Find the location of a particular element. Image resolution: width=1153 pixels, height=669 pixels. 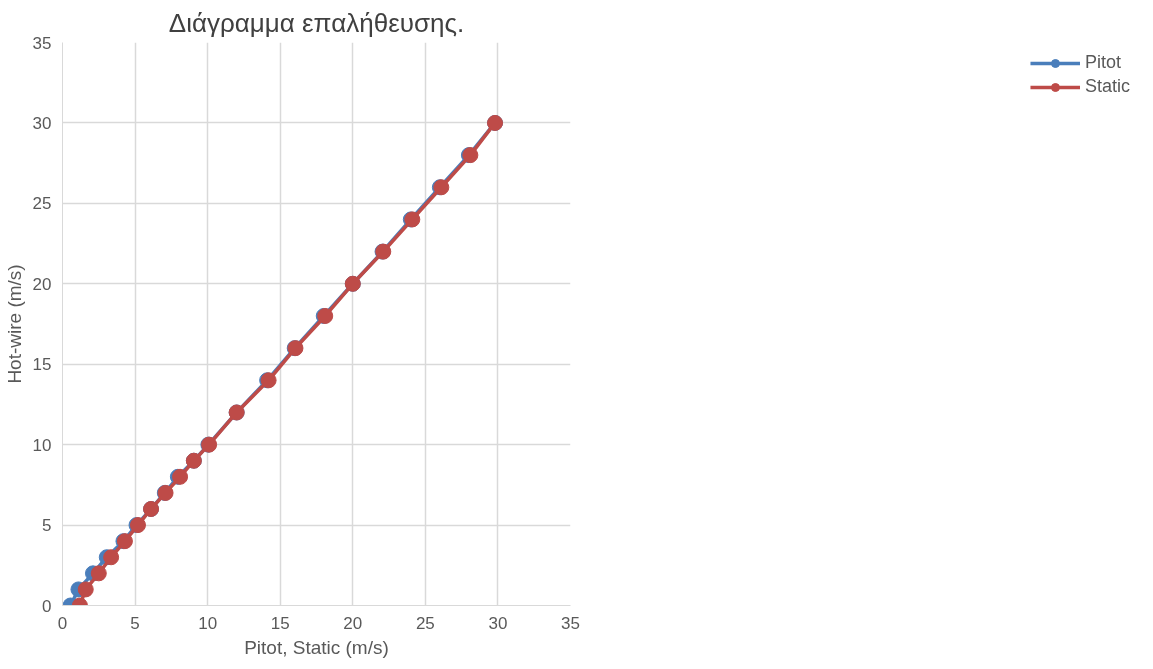

x-axis-title: Pitot, Static (m/s) is located at coordinates (316, 647).